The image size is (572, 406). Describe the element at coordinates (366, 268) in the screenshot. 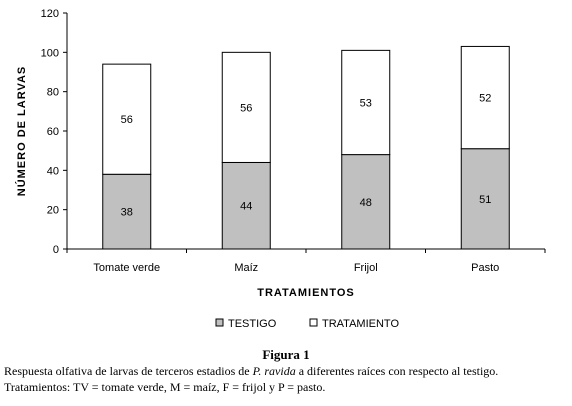

I see `x-tick-label: Frijol` at that location.